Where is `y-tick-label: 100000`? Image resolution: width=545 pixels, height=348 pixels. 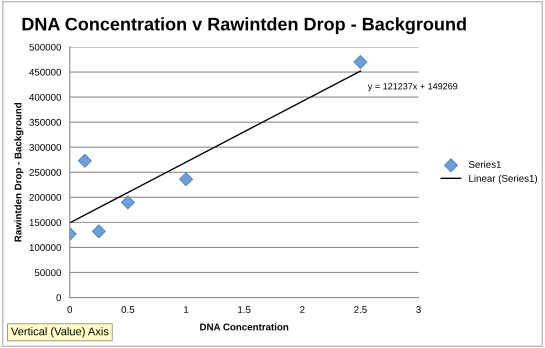
y-tick-label: 100000 is located at coordinates (46, 248).